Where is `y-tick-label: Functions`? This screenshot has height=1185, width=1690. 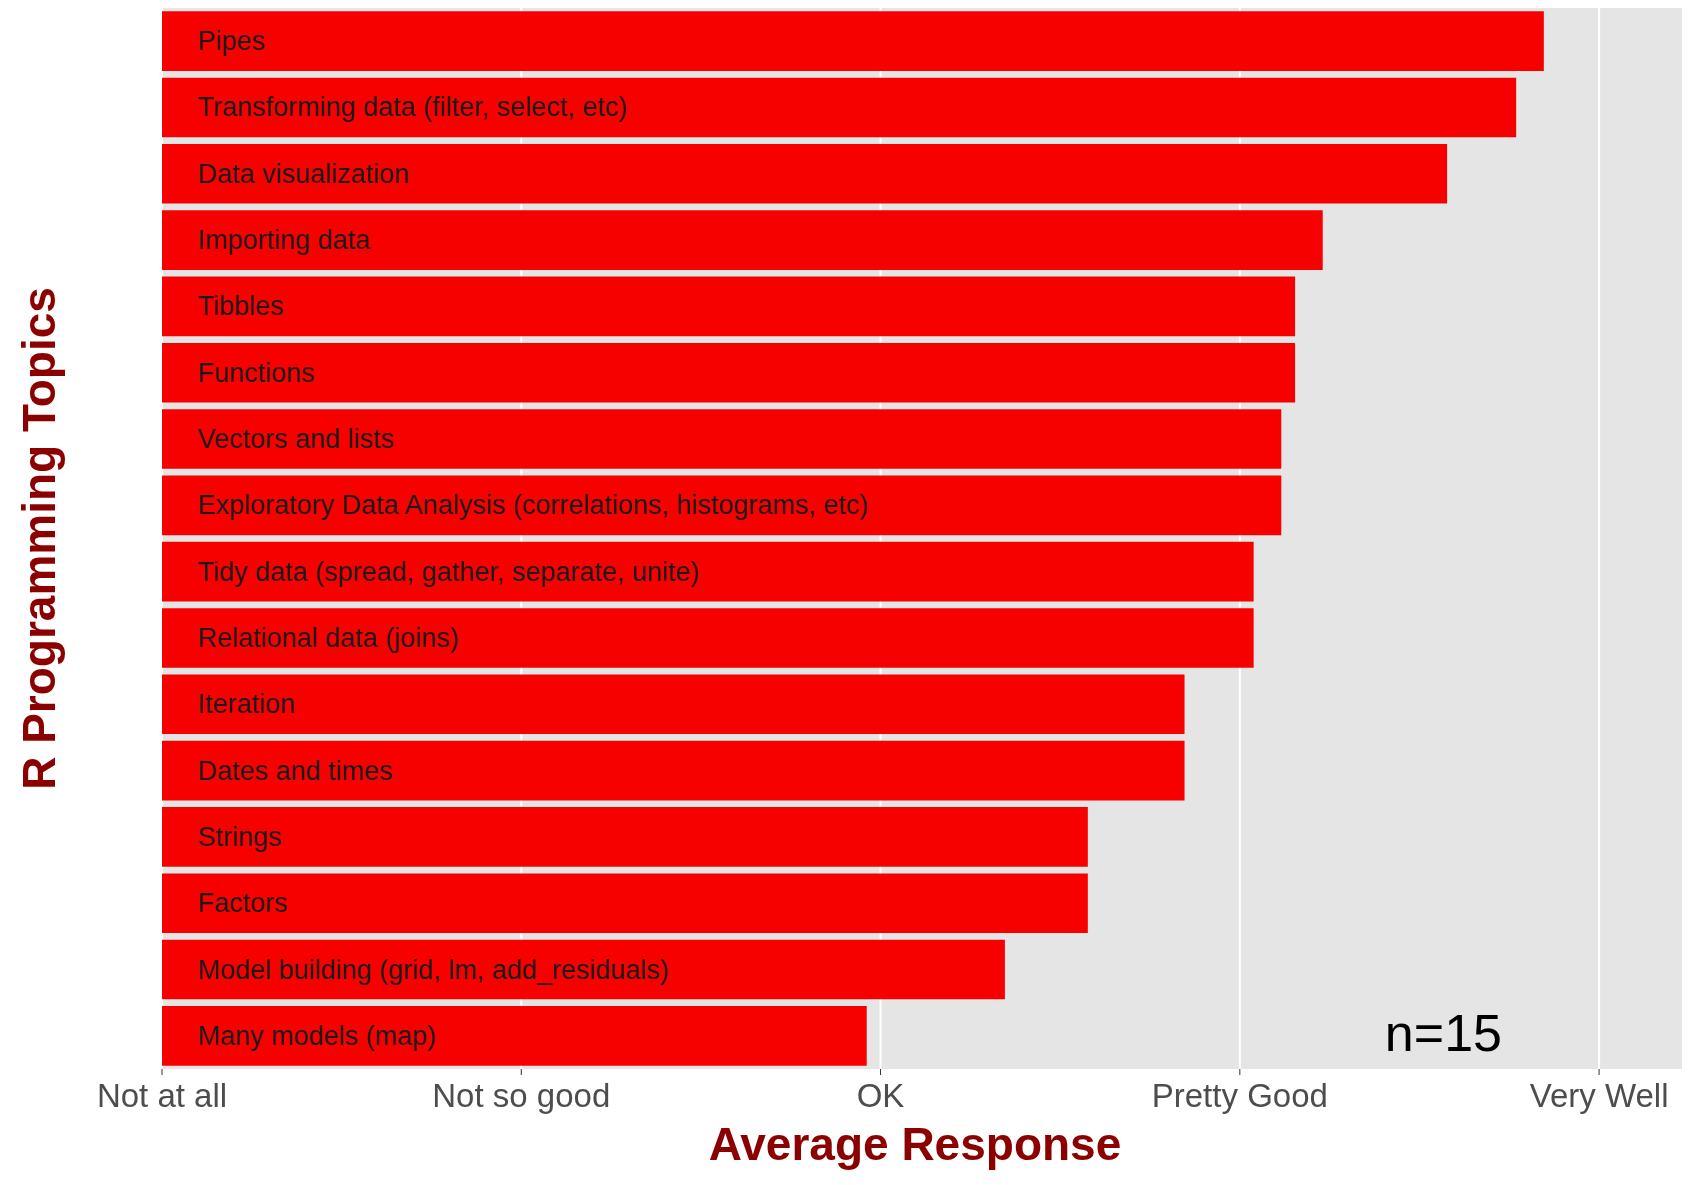
y-tick-label: Functions is located at coordinates (257, 372).